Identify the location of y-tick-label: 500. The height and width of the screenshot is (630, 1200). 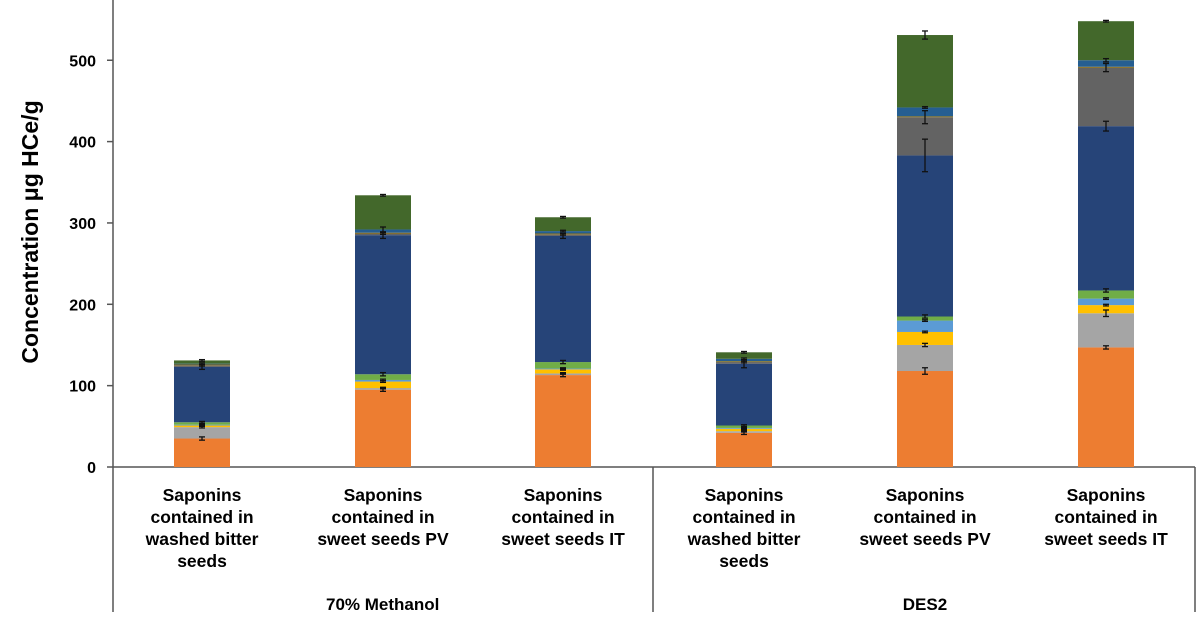
(82, 61).